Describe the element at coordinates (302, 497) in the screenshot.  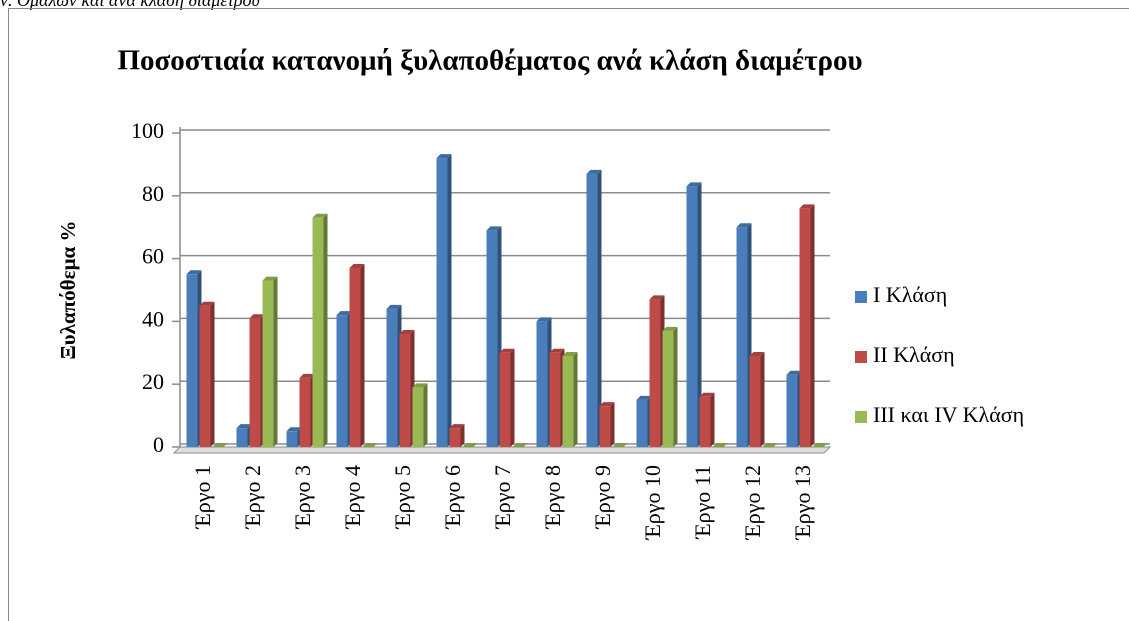
I see `x-tick-label: Έργο 3` at that location.